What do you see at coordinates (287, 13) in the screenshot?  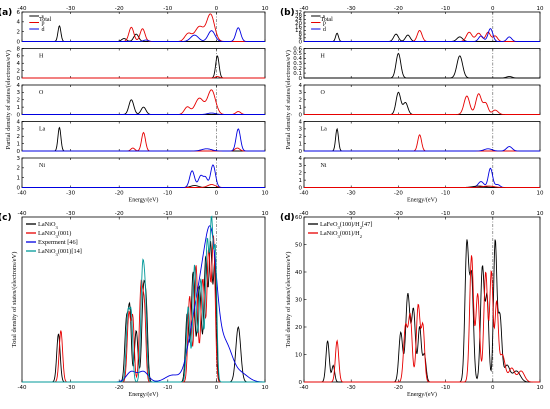 I see `panel-label: (b)` at bounding box center [287, 13].